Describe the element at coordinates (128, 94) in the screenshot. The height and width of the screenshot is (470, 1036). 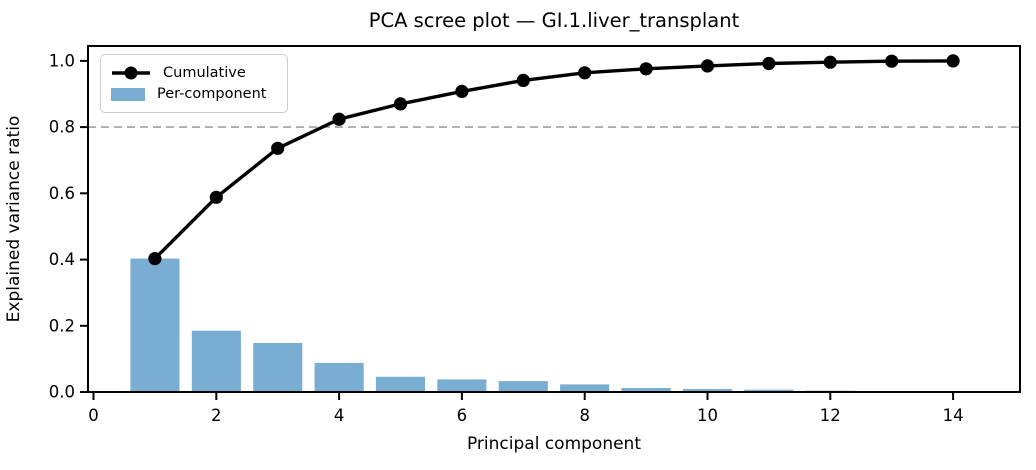
I see `per-component-patch-icon` at that location.